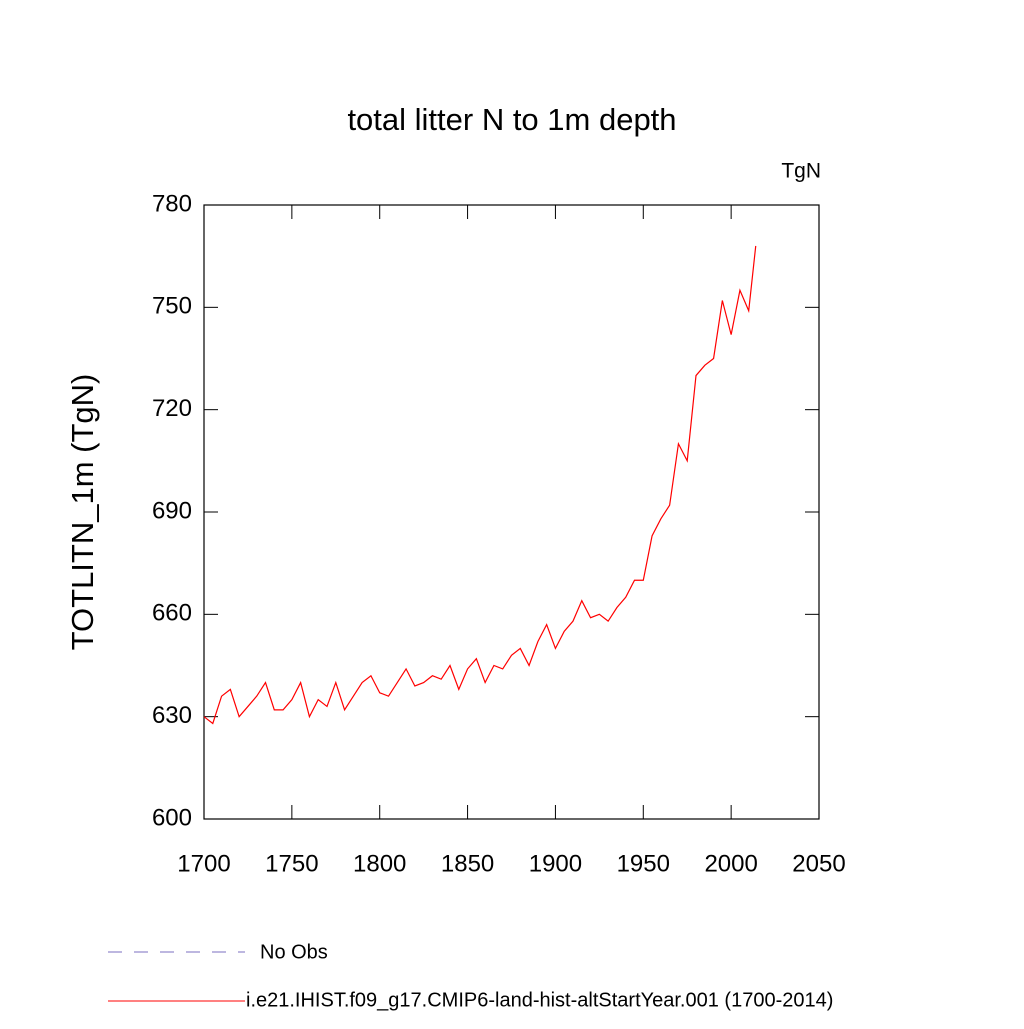 Image resolution: width=1024 pixels, height=1029 pixels. I want to click on y-tick-label: 660, so click(172, 613).